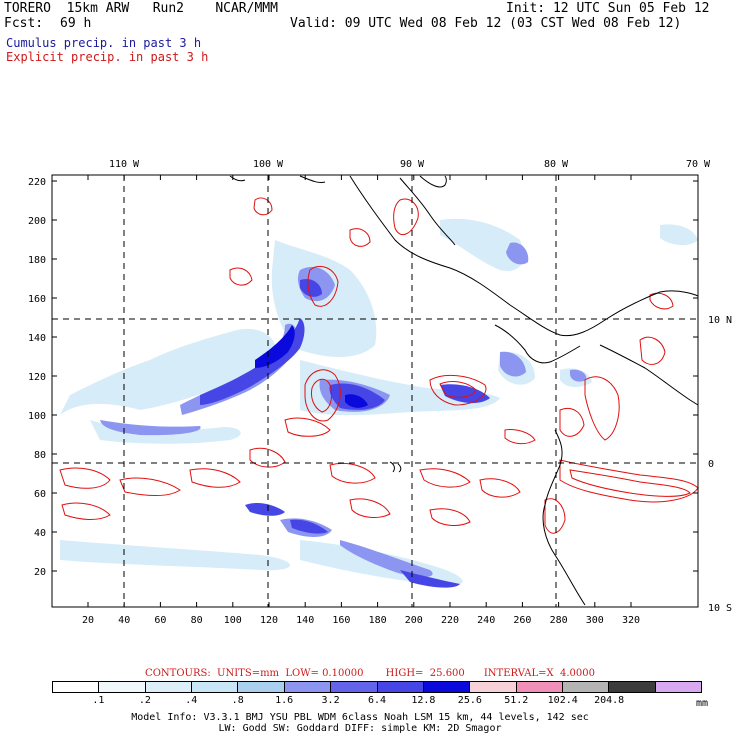  I want to click on x-tick-label: 220, so click(450, 620).